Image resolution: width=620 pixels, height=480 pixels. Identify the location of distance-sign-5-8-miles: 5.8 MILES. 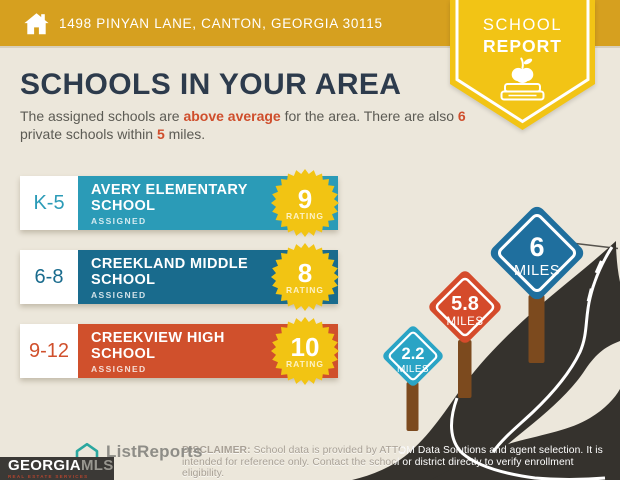
(465, 307).